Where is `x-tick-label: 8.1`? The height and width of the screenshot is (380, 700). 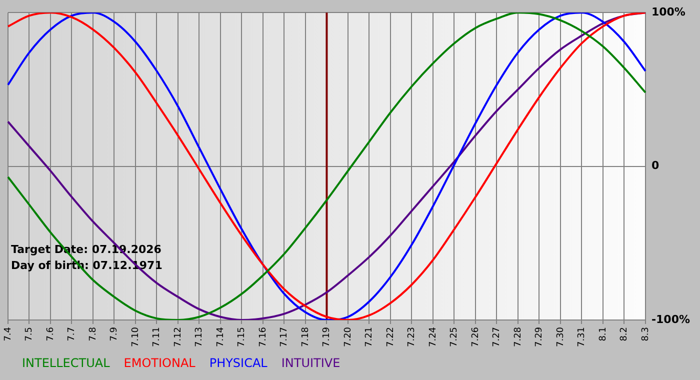
x-tick-label: 8.1 is located at coordinates (603, 334).